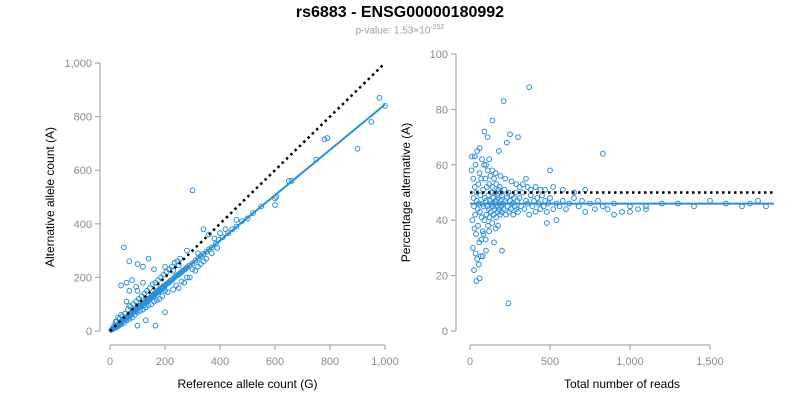 Image resolution: width=800 pixels, height=400 pixels. Describe the element at coordinates (622, 384) in the screenshot. I see `right-x-axis-title: Total number of reads` at that location.